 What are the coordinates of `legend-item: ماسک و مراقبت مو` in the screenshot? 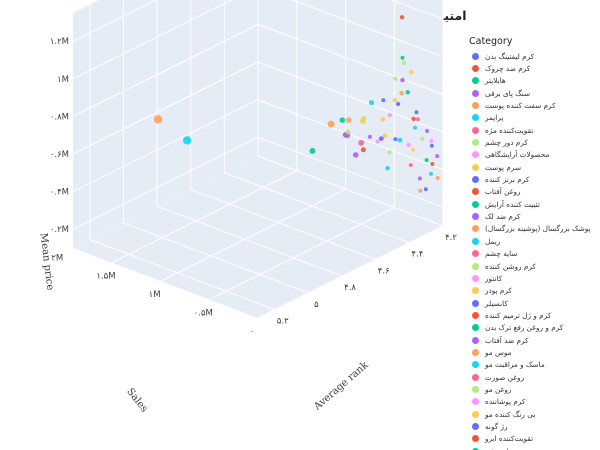 It's located at (534, 365).